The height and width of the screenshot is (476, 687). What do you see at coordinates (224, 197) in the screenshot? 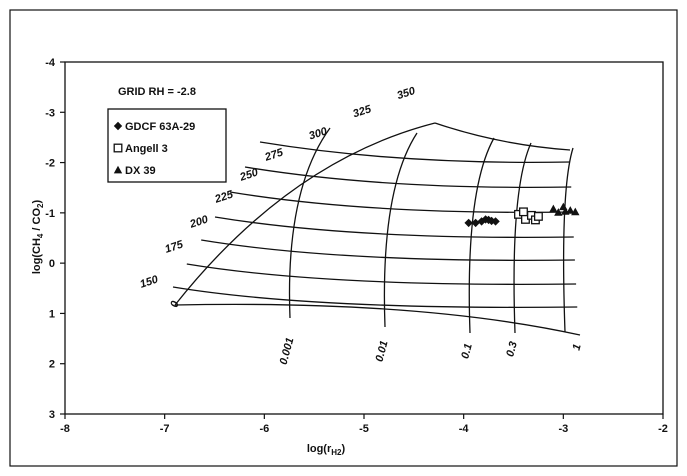
I see `temperature-label: 225` at bounding box center [224, 197].